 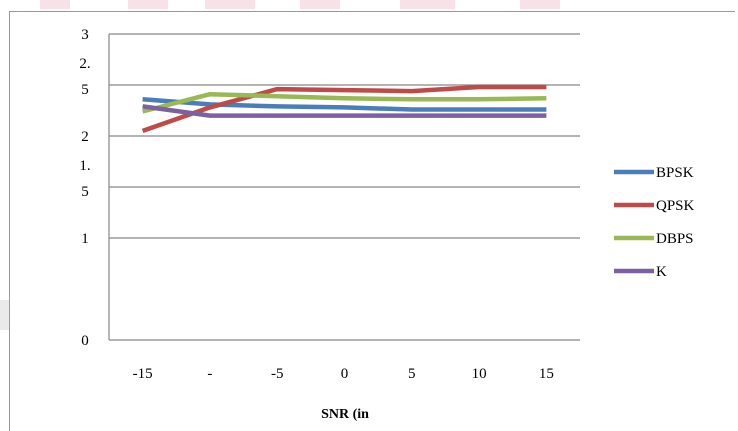 I want to click on x-tick-label: 0, so click(x=345, y=374).